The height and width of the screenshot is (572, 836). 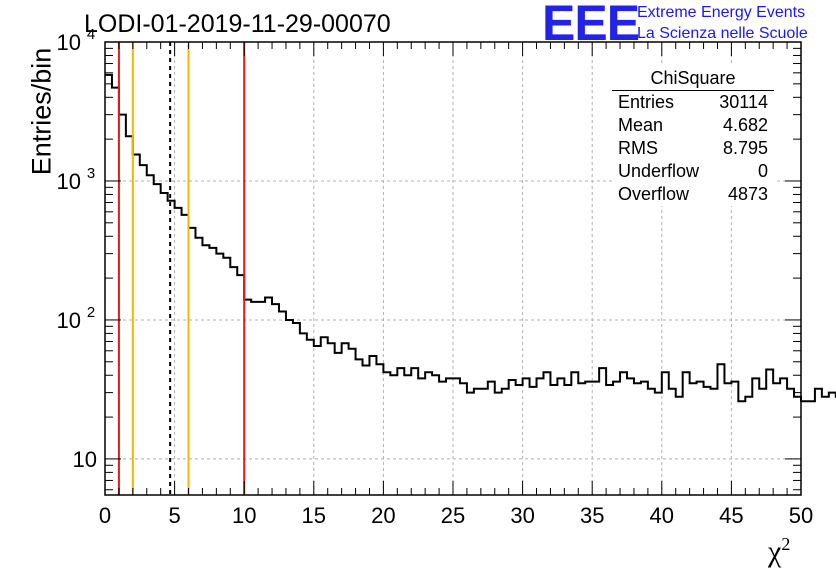 I want to click on x-tick-label: 45, so click(x=731, y=515).